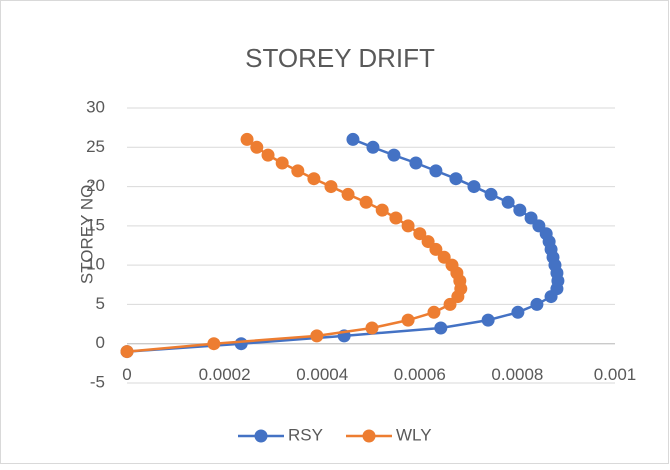  I want to click on y-tick-label: 0, so click(100, 342).